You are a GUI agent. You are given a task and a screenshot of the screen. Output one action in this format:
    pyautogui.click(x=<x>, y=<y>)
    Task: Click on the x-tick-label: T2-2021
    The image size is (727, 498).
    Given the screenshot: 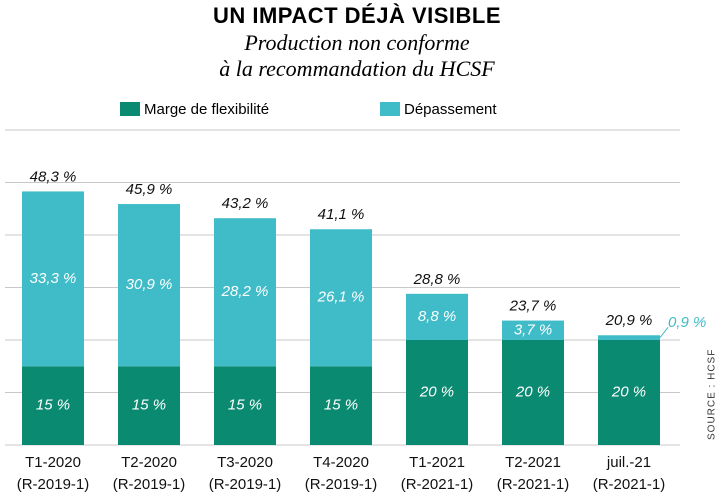 What is the action you would take?
    pyautogui.click(x=533, y=462)
    